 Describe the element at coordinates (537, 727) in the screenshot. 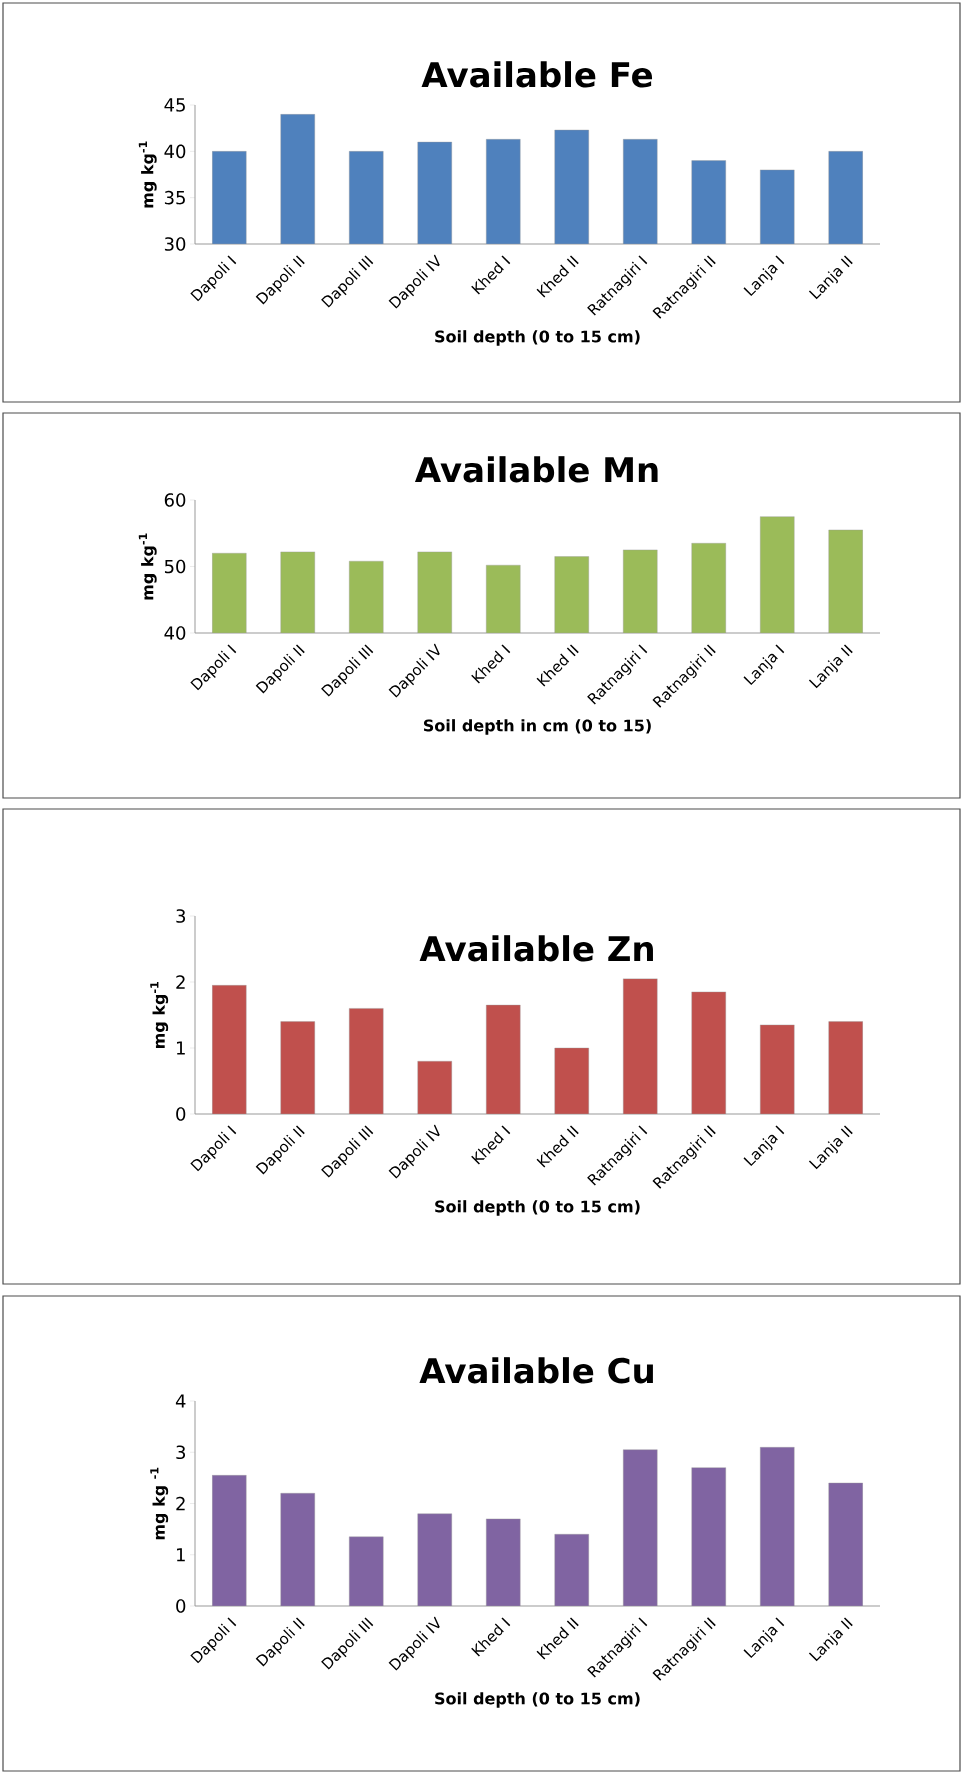

I see `x-axis-title: Soil depth in cm (0 to 15)` at that location.